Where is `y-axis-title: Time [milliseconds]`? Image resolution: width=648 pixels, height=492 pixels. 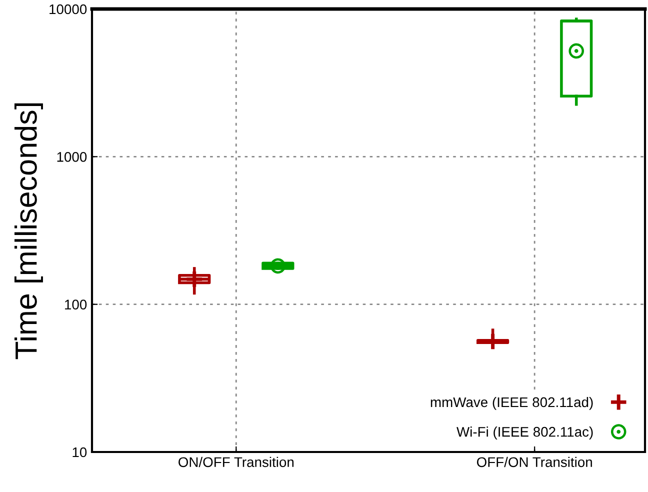
y-axis-title: Time [milliseconds] is located at coordinates (28, 231).